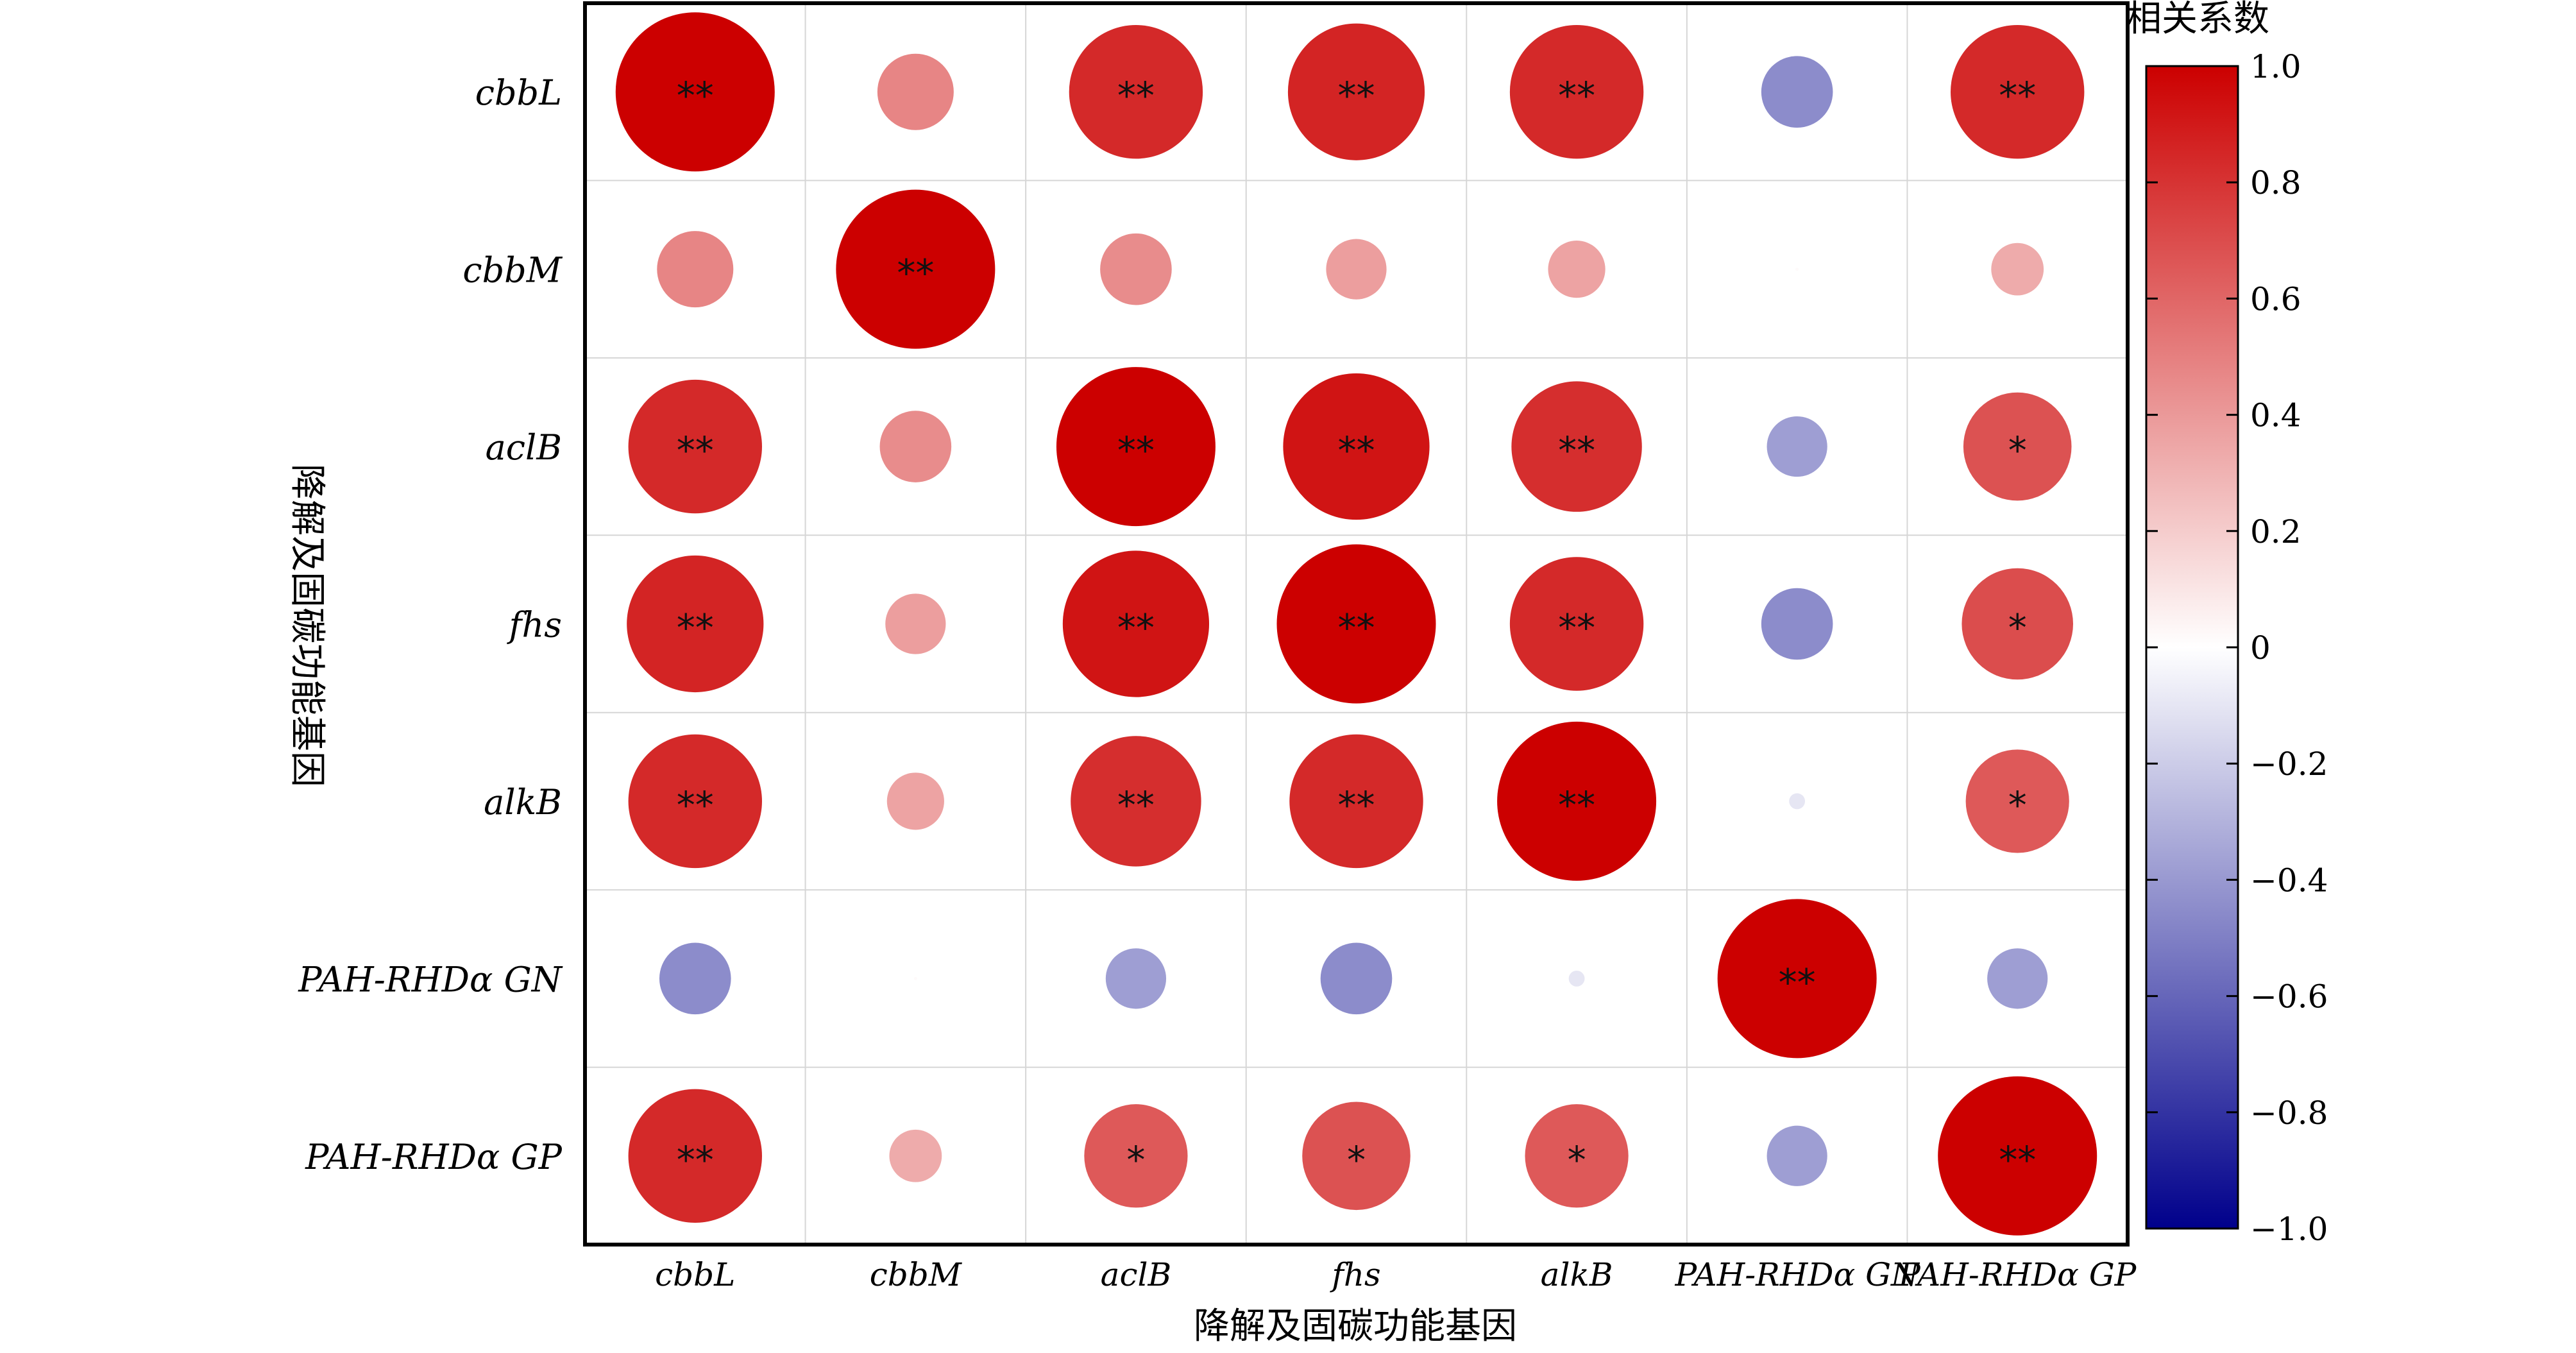 The height and width of the screenshot is (1353, 2576). What do you see at coordinates (2275, 415) in the screenshot?
I see `colorbar-tick-label: 0.4` at bounding box center [2275, 415].